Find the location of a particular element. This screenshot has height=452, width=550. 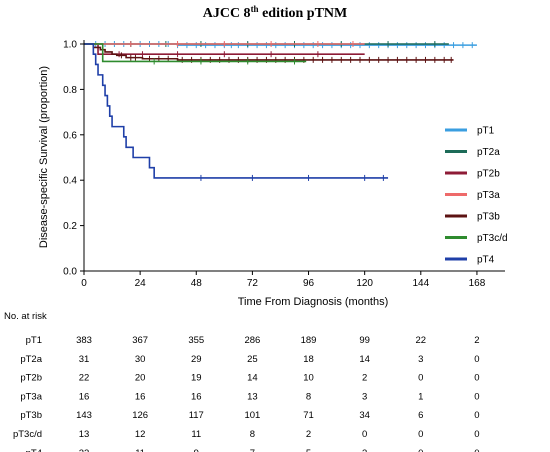

legend-label: pT1 is located at coordinates (486, 131).